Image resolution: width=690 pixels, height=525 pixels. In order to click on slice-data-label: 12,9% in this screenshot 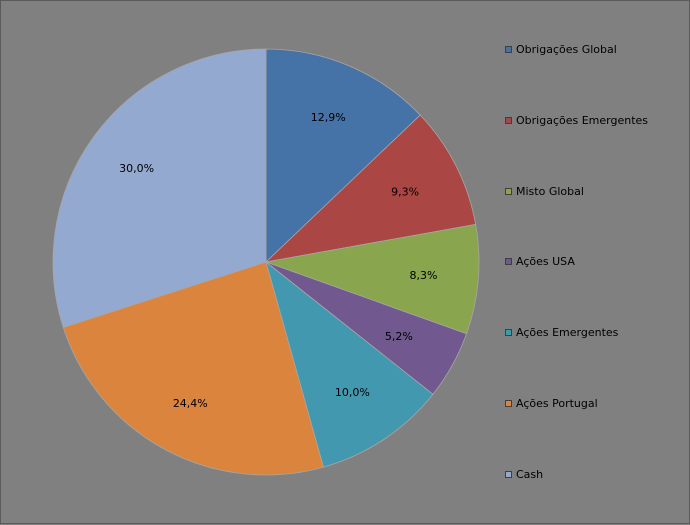, I will do `click(328, 117)`.